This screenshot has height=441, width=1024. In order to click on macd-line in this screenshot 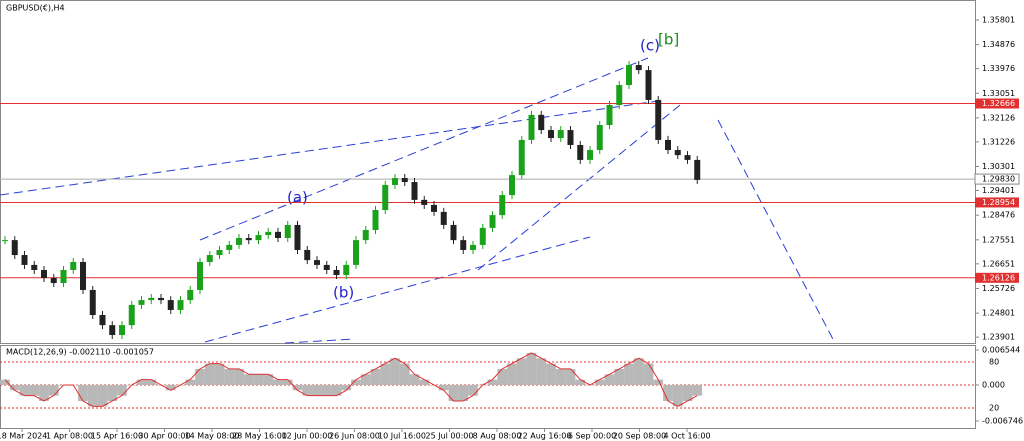, I will do `click(351, 379)`.